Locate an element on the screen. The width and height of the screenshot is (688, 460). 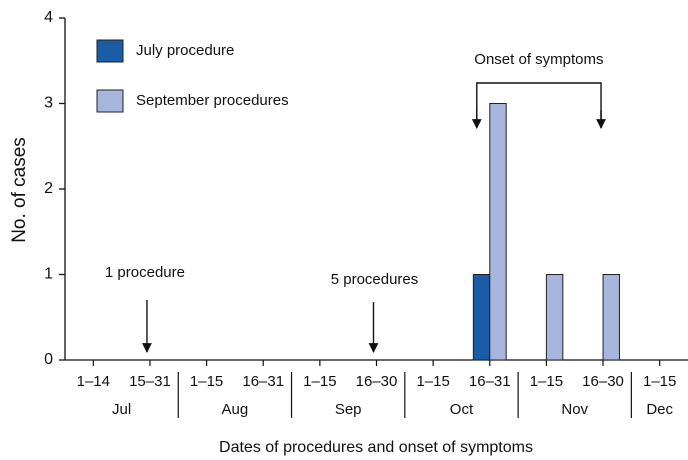
y-tick-label: 2 is located at coordinates (48, 188).